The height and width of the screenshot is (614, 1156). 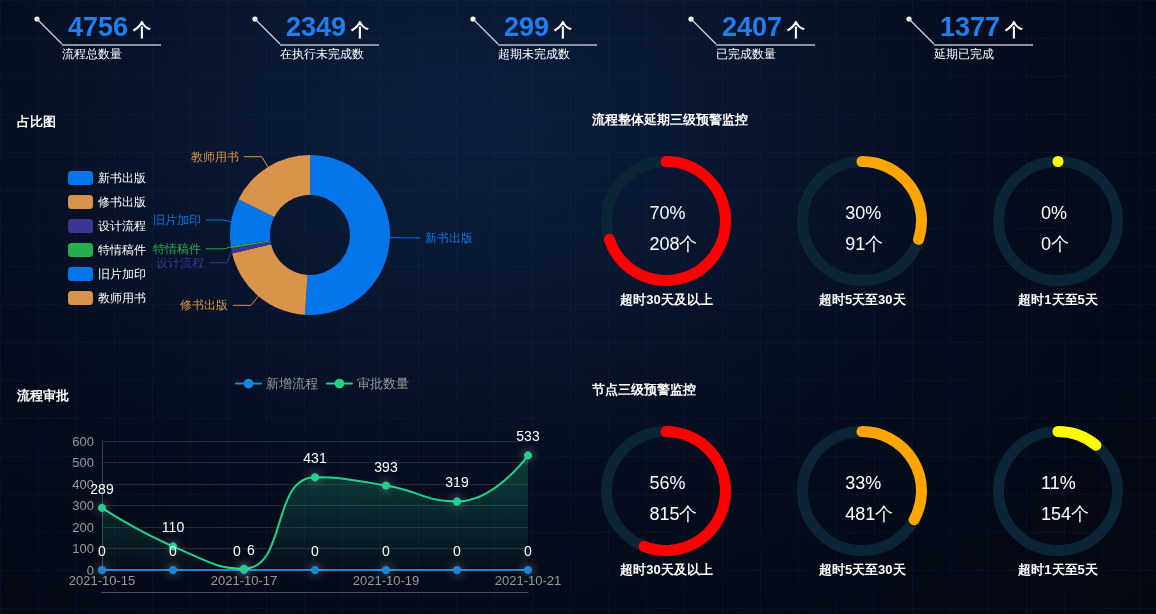 I want to click on slice-label: 设计流程, so click(x=179, y=262).